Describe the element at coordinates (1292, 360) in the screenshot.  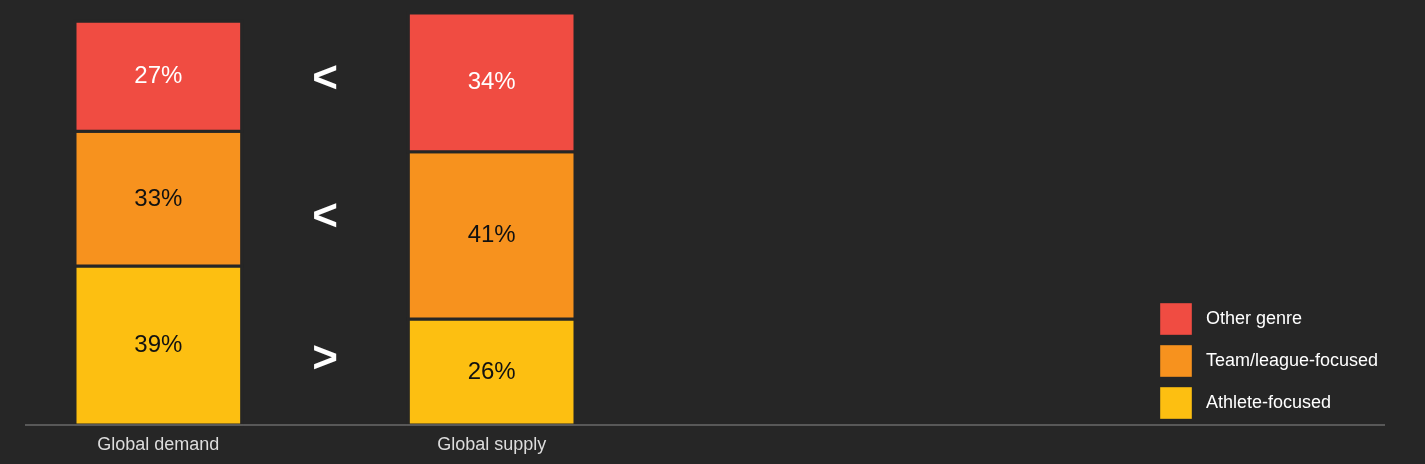
I see `legend-label: Team/league-focused` at that location.